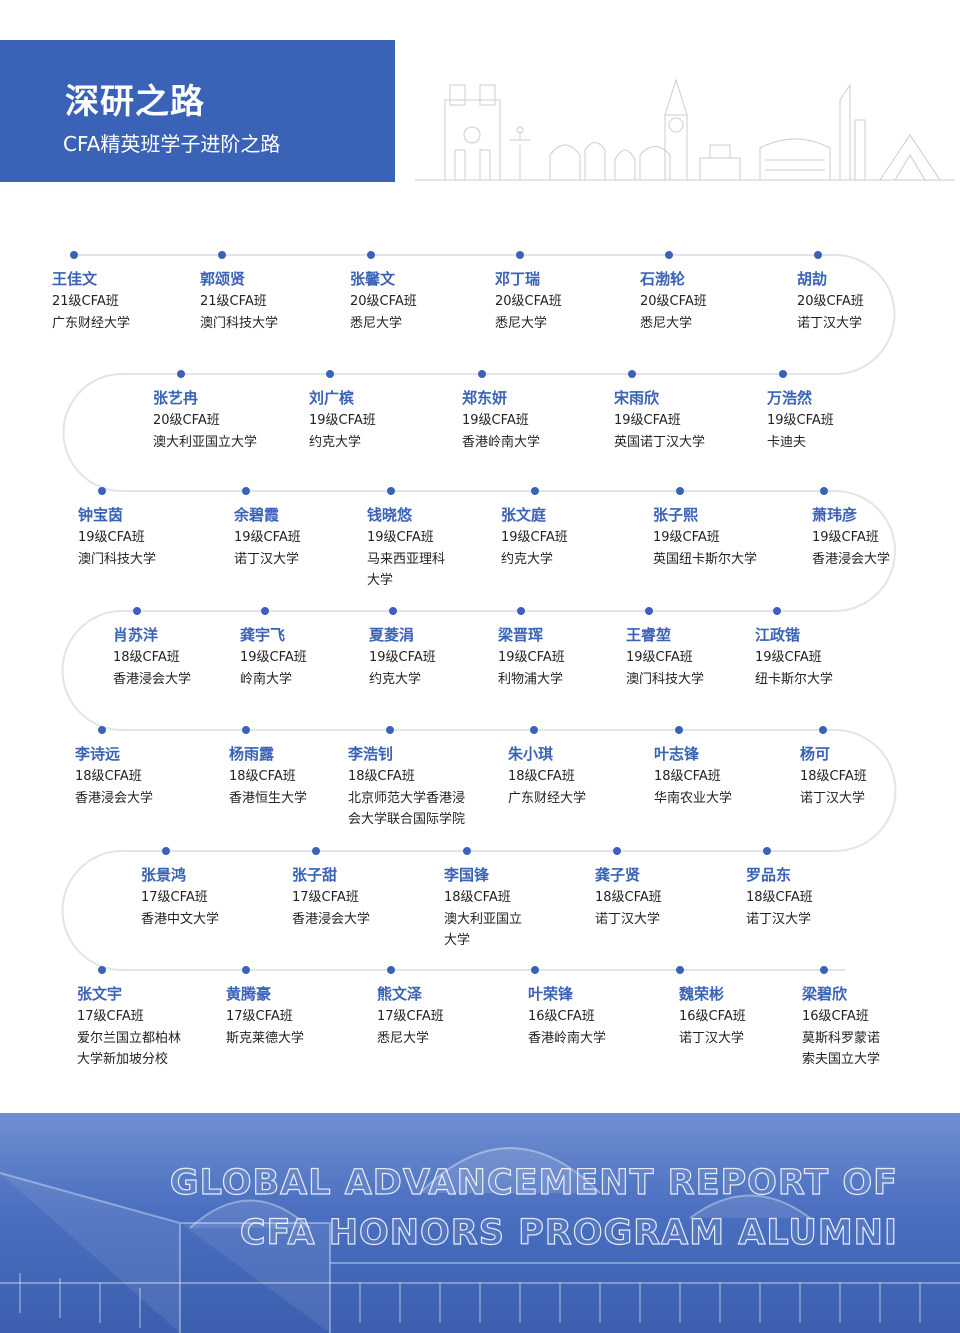 This screenshot has width=960, height=1333. Describe the element at coordinates (129, 1026) in the screenshot. I see `alumni-entry: 张文宇 17级CFA班 爱尔兰国立都柏林 大学新加坡分校` at that location.